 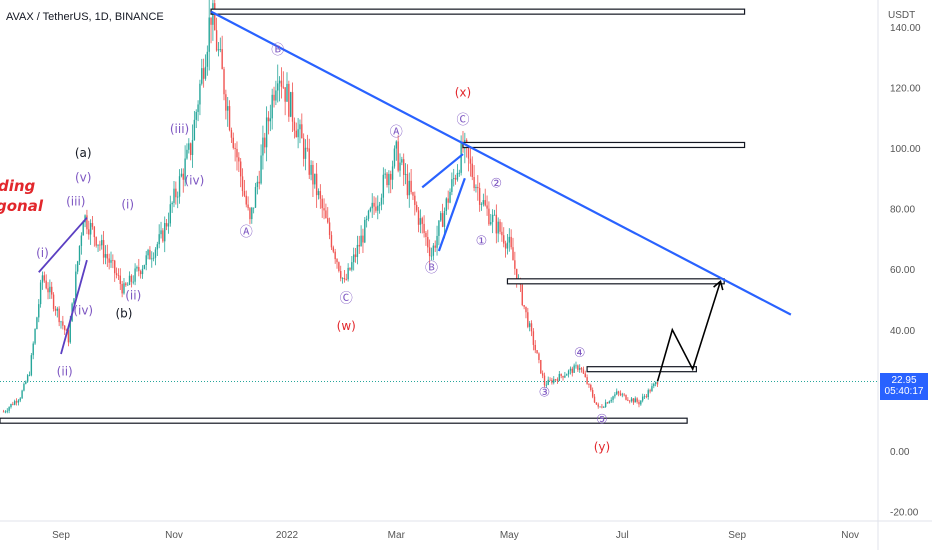 I want to click on wave-label: ⑤, so click(x=602, y=420).